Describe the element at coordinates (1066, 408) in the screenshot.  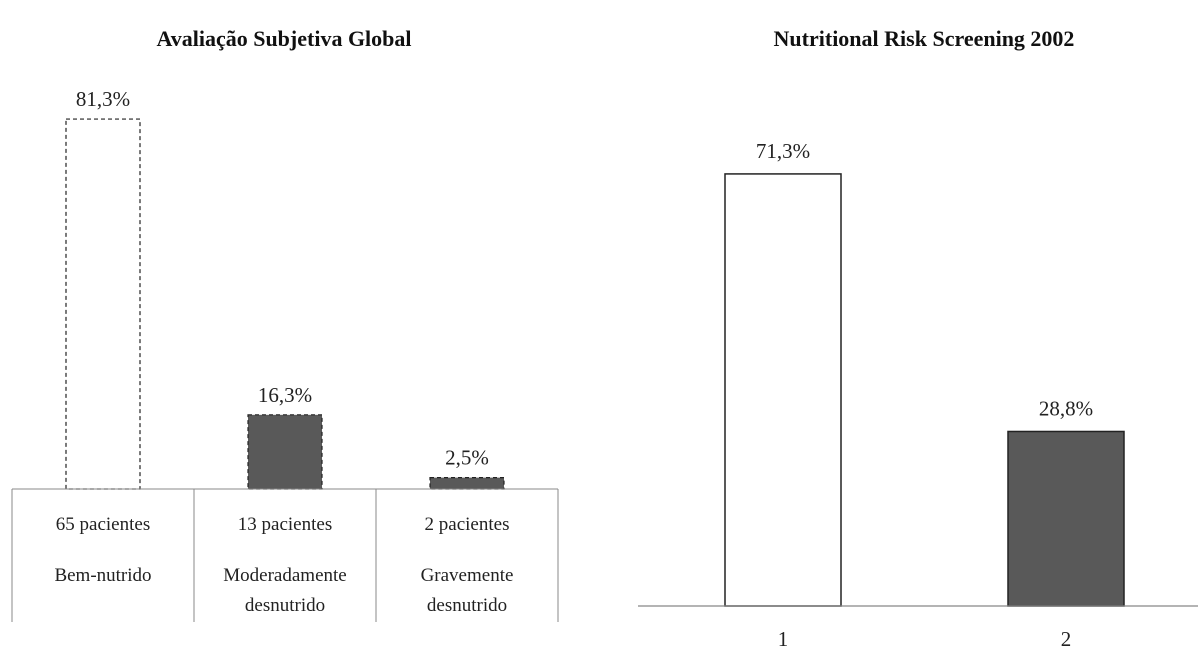
I see `data-label-1: 28,8%` at that location.